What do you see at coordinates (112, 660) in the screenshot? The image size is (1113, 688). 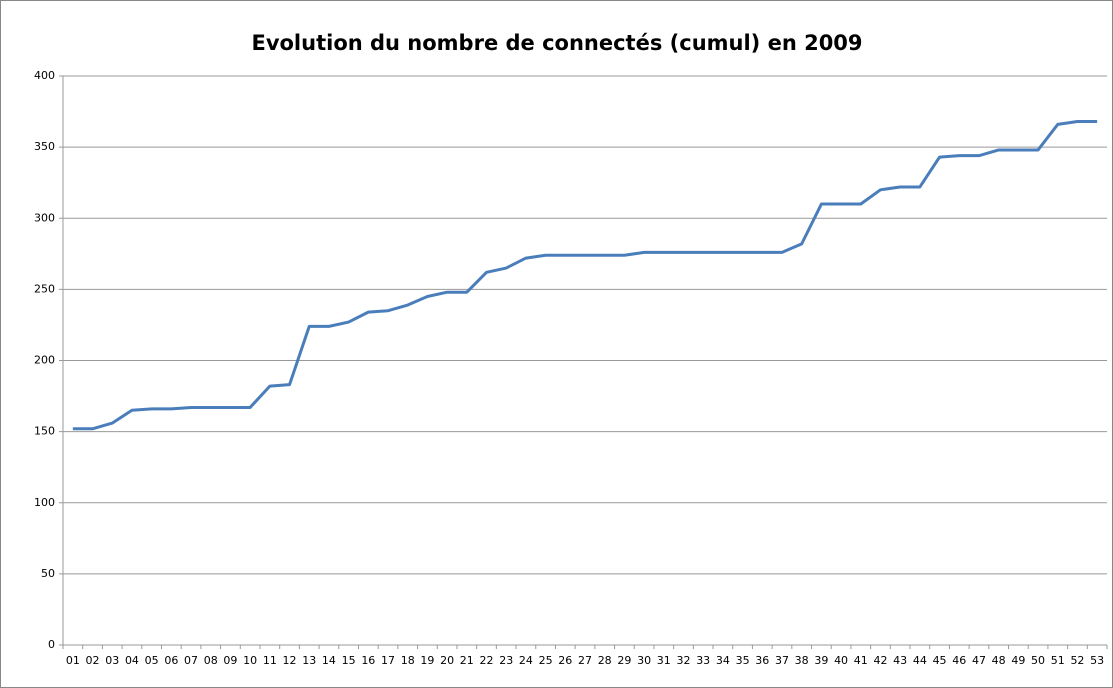 I see `x-tick-label: 03` at bounding box center [112, 660].